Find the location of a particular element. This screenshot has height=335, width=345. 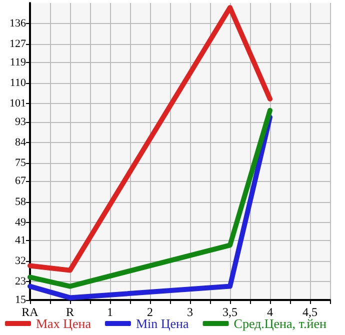

y-tick-label: 67 is located at coordinates (20, 181).